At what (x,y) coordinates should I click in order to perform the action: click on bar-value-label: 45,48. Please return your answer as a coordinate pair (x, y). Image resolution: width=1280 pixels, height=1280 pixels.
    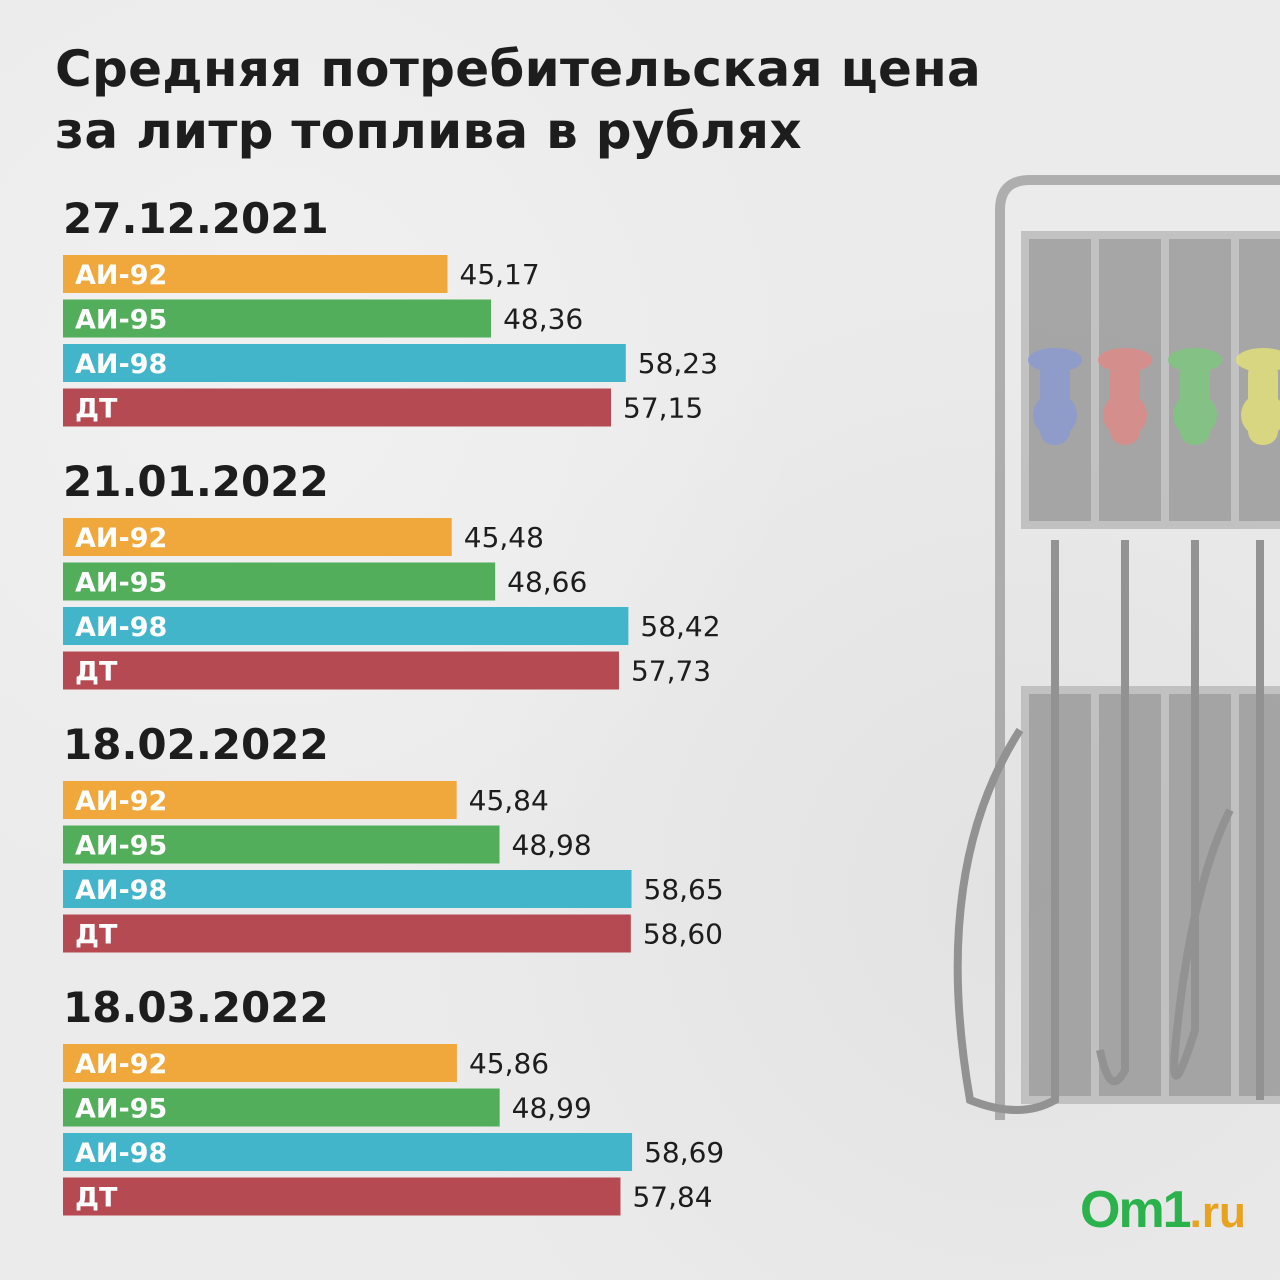
    Looking at the image, I should click on (504, 537).